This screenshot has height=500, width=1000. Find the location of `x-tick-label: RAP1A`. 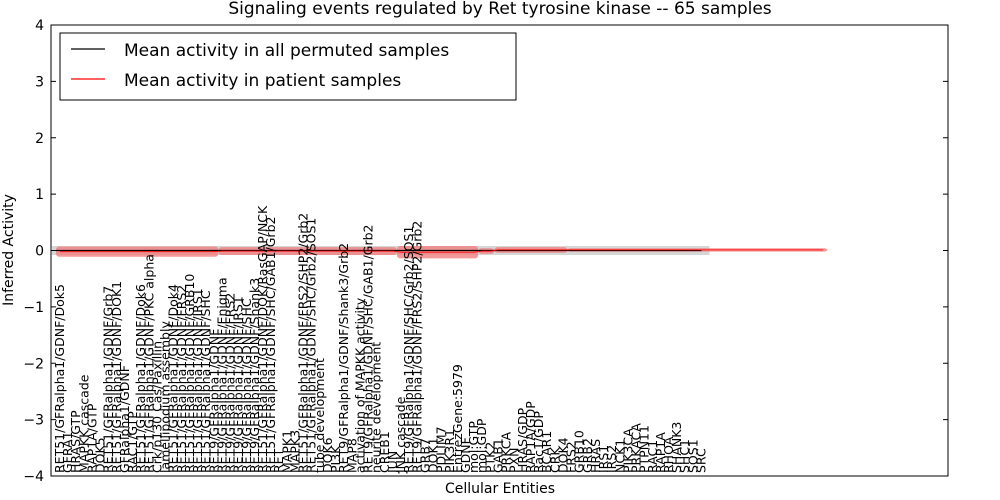

x-tick-label: RAP1A is located at coordinates (660, 452).